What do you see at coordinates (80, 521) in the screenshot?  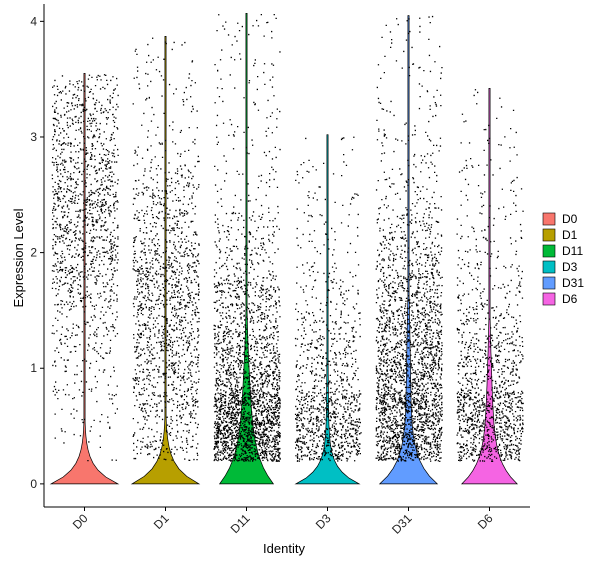 I see `x-tick-label: D0` at bounding box center [80, 521].